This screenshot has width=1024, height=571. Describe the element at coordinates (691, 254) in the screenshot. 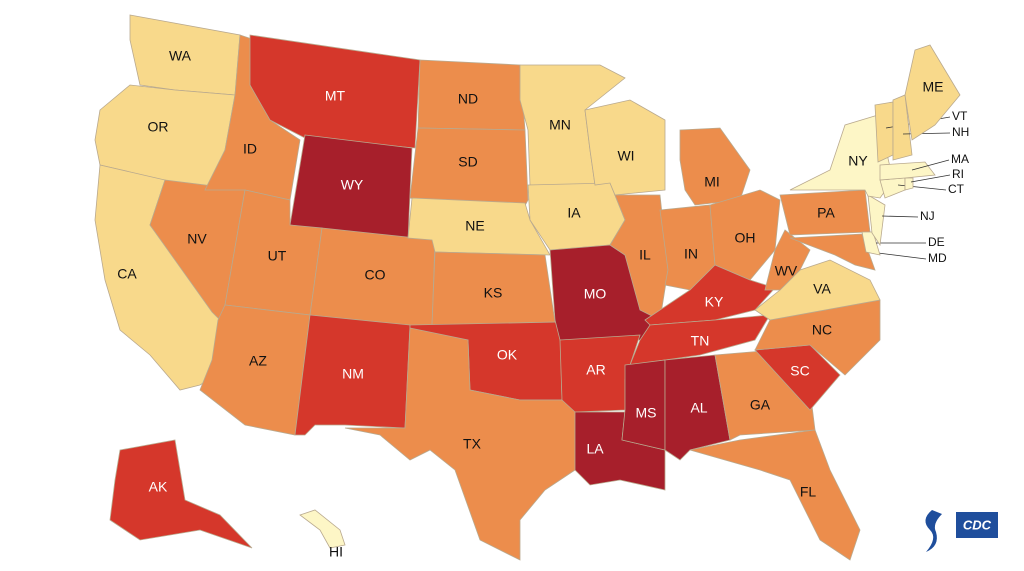

I see `state-label: IN` at that location.